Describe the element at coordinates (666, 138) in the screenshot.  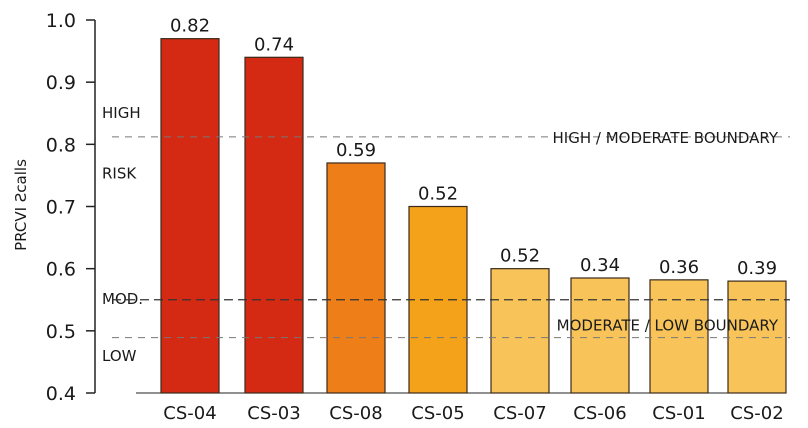
I see `boundary-label: HIGH / MODERATE BOUNDARY` at that location.